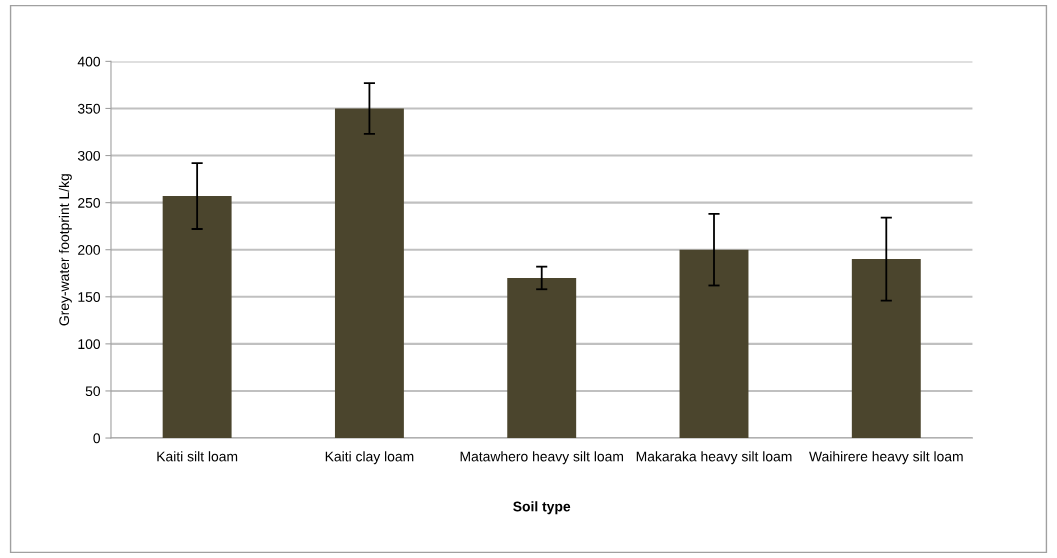 The width and height of the screenshot is (1057, 558). I want to click on y-tick-label: 250, so click(89, 202).